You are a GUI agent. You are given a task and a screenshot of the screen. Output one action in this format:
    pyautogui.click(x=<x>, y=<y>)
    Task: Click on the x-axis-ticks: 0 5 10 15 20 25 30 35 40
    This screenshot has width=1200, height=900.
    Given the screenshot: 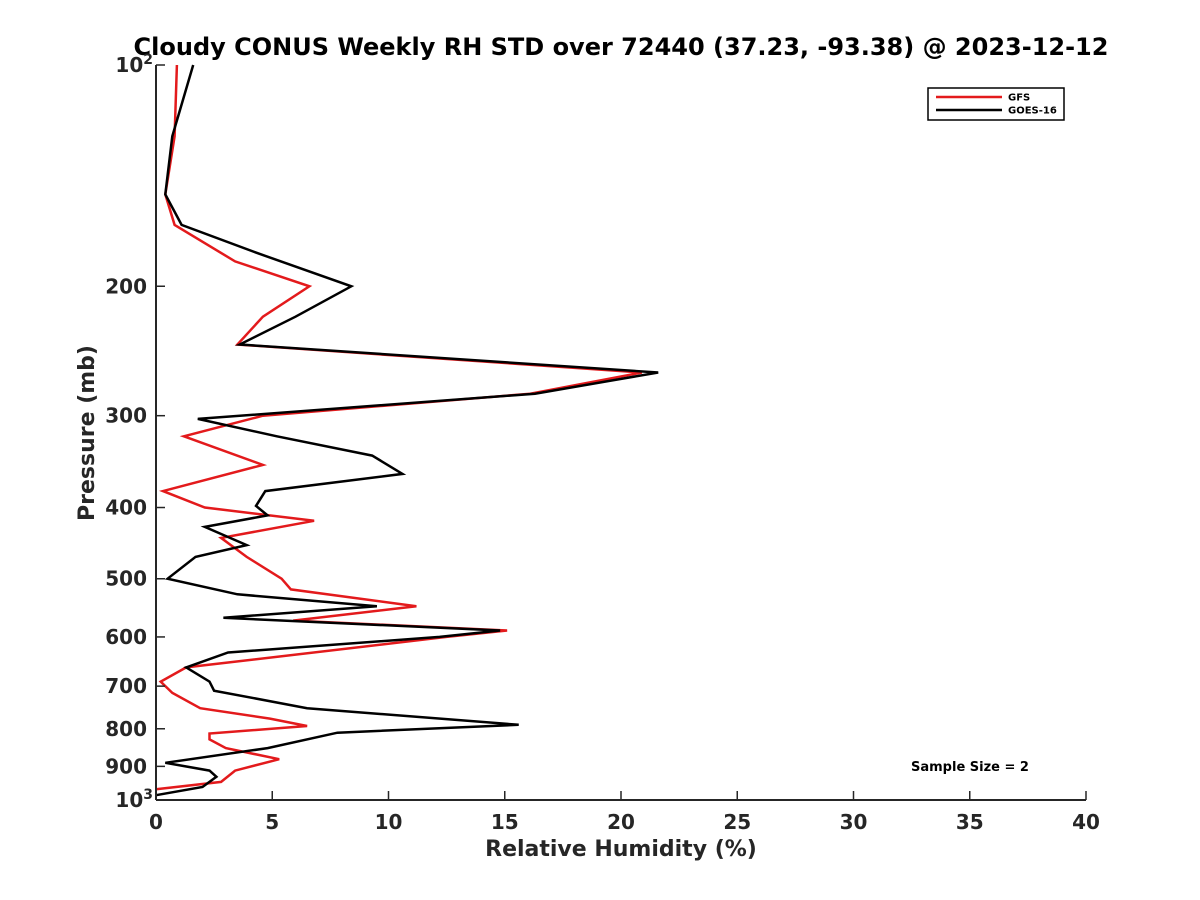 What is the action you would take?
    pyautogui.click(x=624, y=812)
    